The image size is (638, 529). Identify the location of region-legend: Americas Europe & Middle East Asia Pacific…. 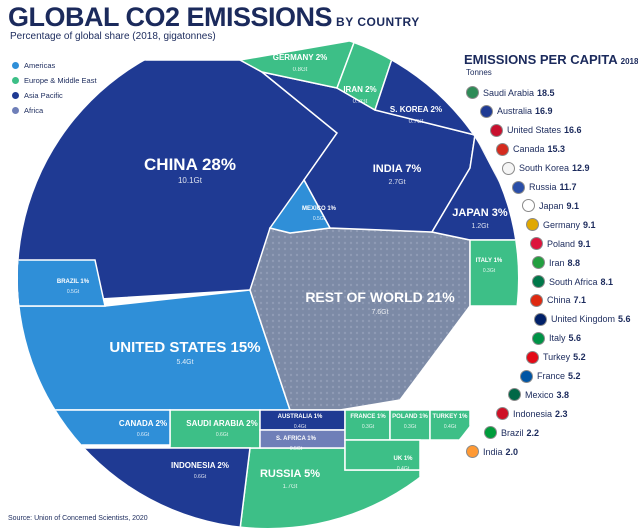
(54, 88).